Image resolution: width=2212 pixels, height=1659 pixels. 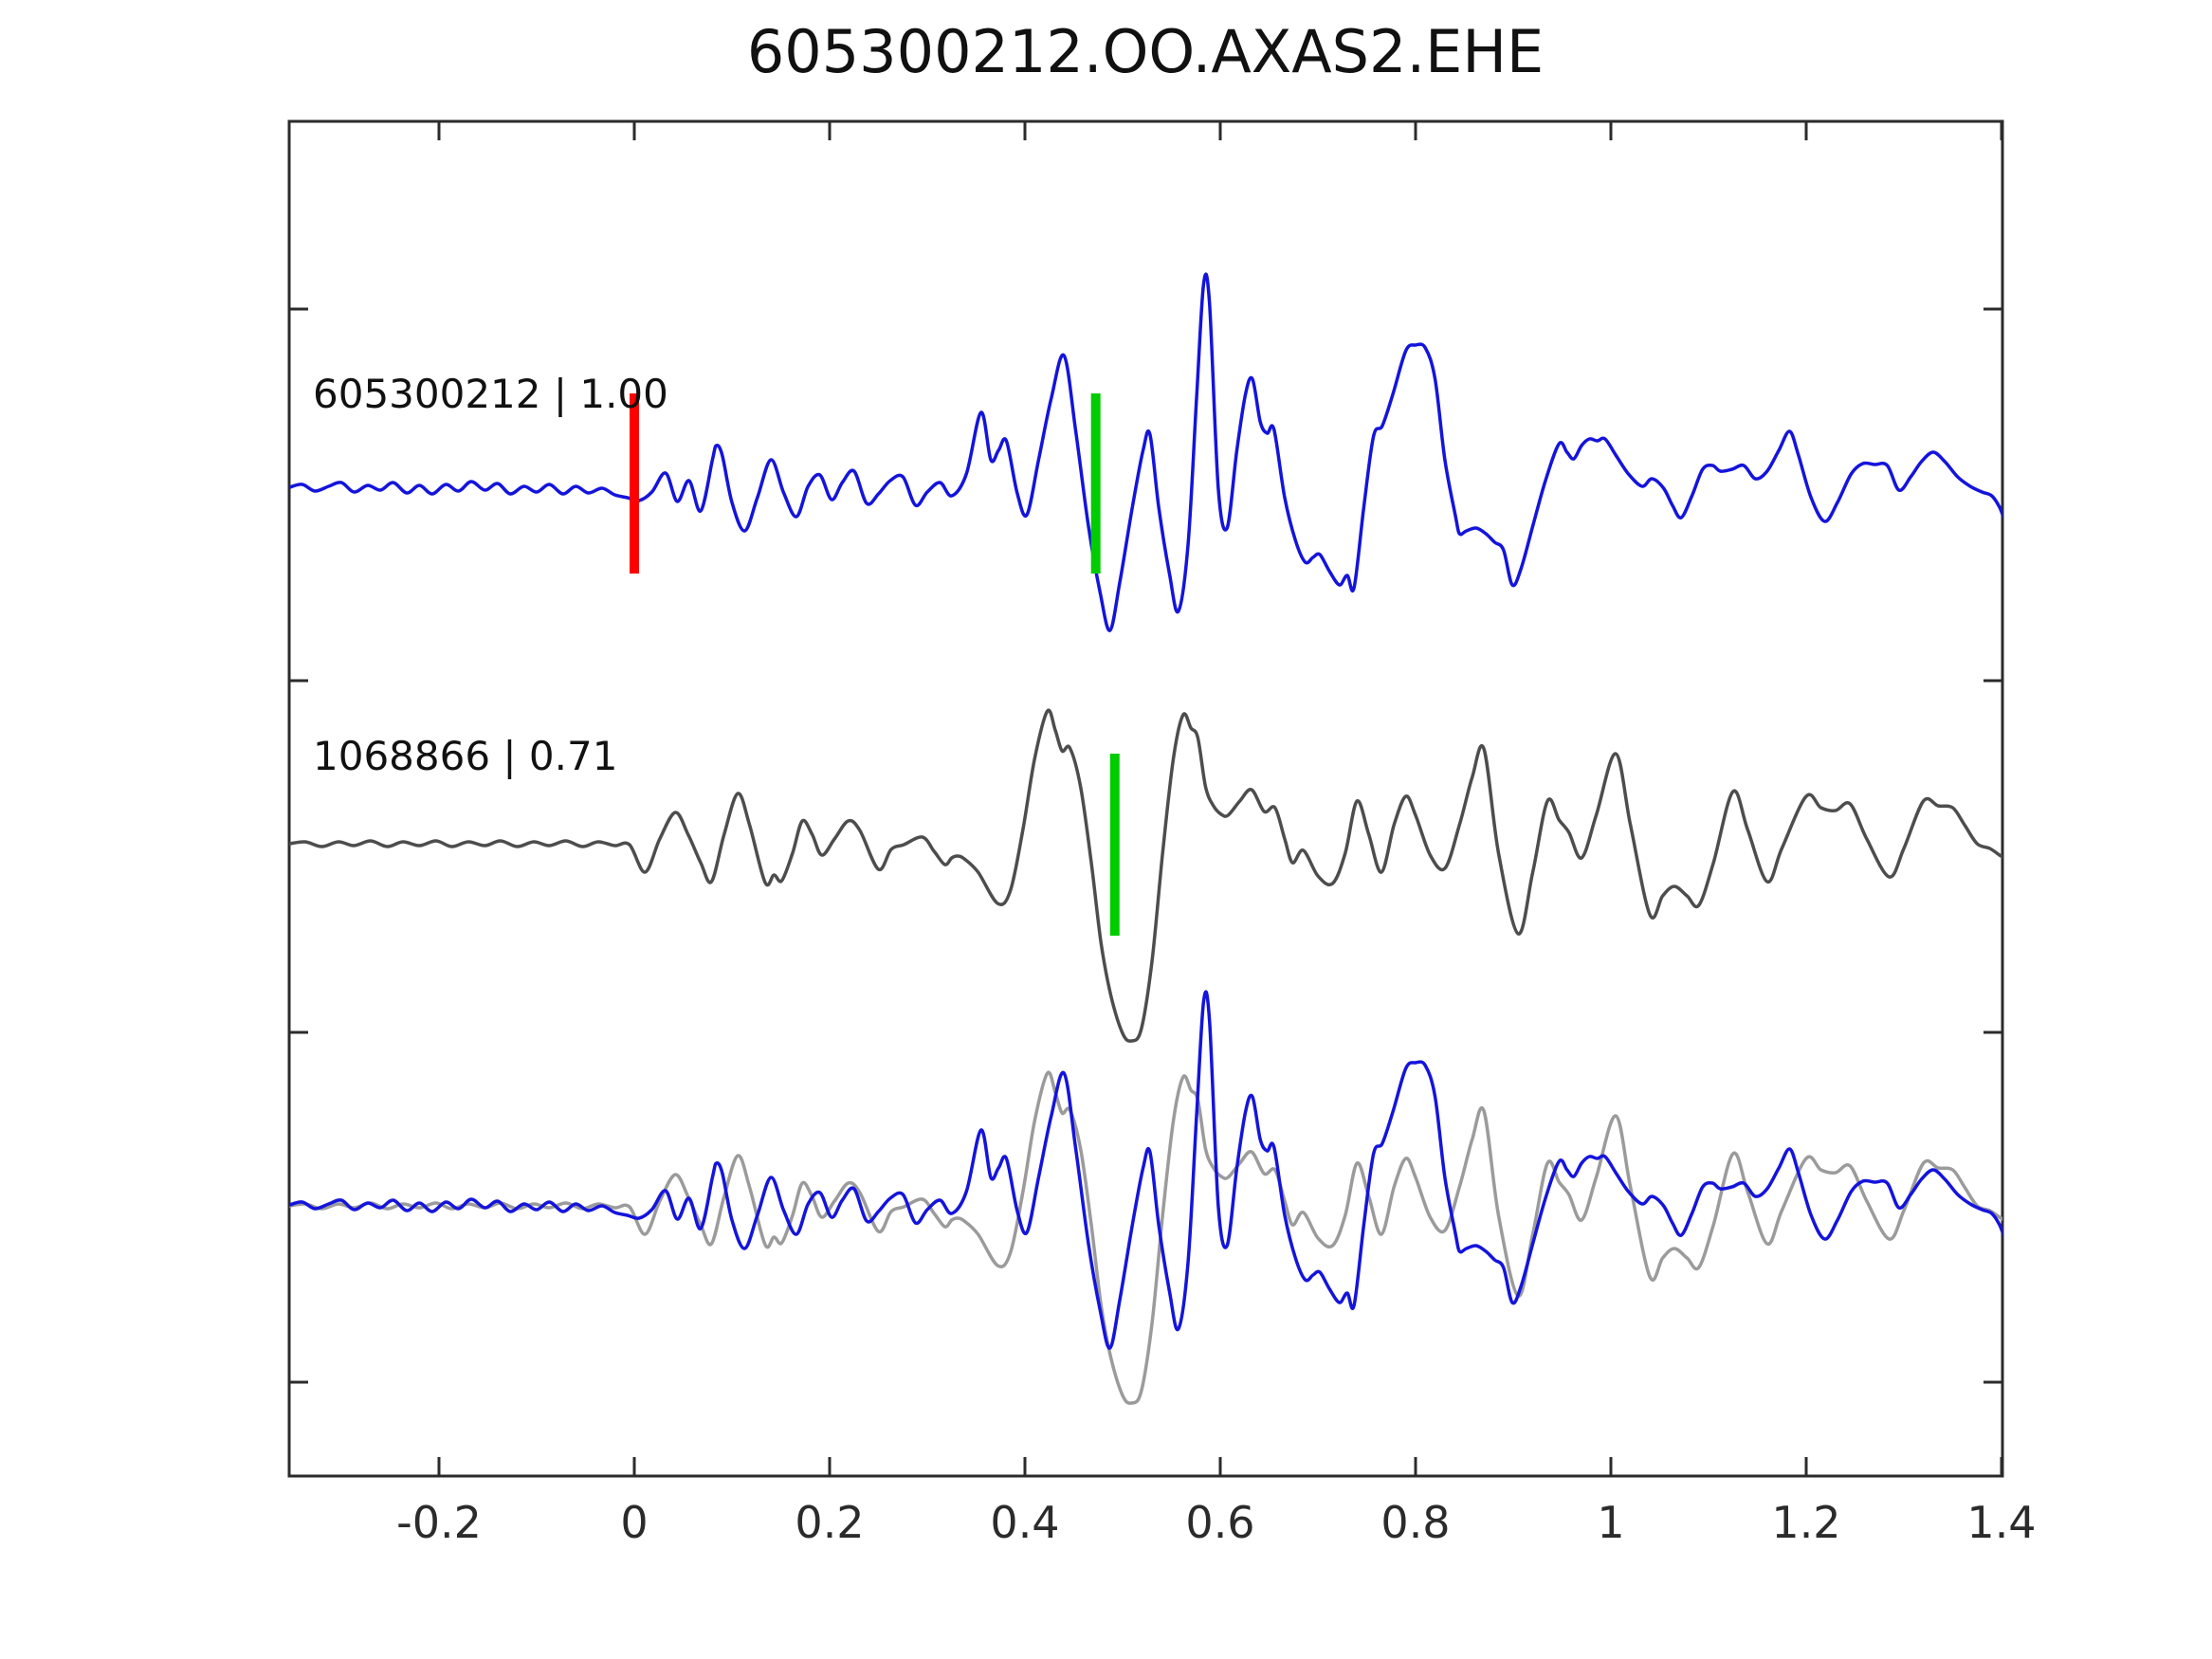 I want to click on x-tick-label: -0.2, so click(x=439, y=1522).